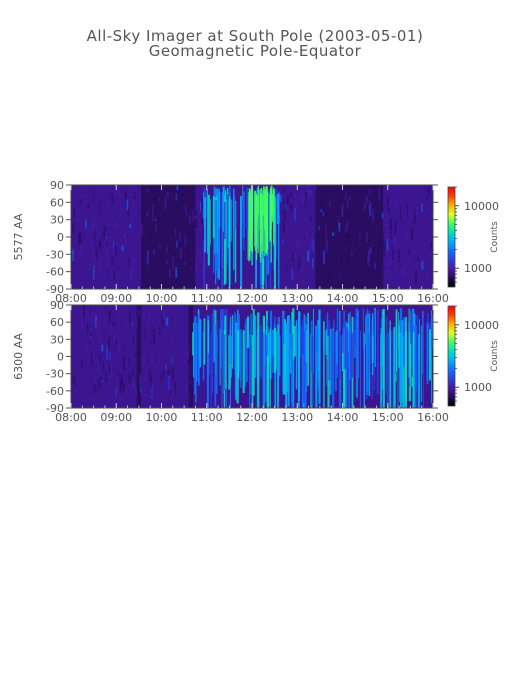 Image resolution: width=510 pixels, height=680 pixels. What do you see at coordinates (57, 202) in the screenshot?
I see `y-tick-label: 60` at bounding box center [57, 202].